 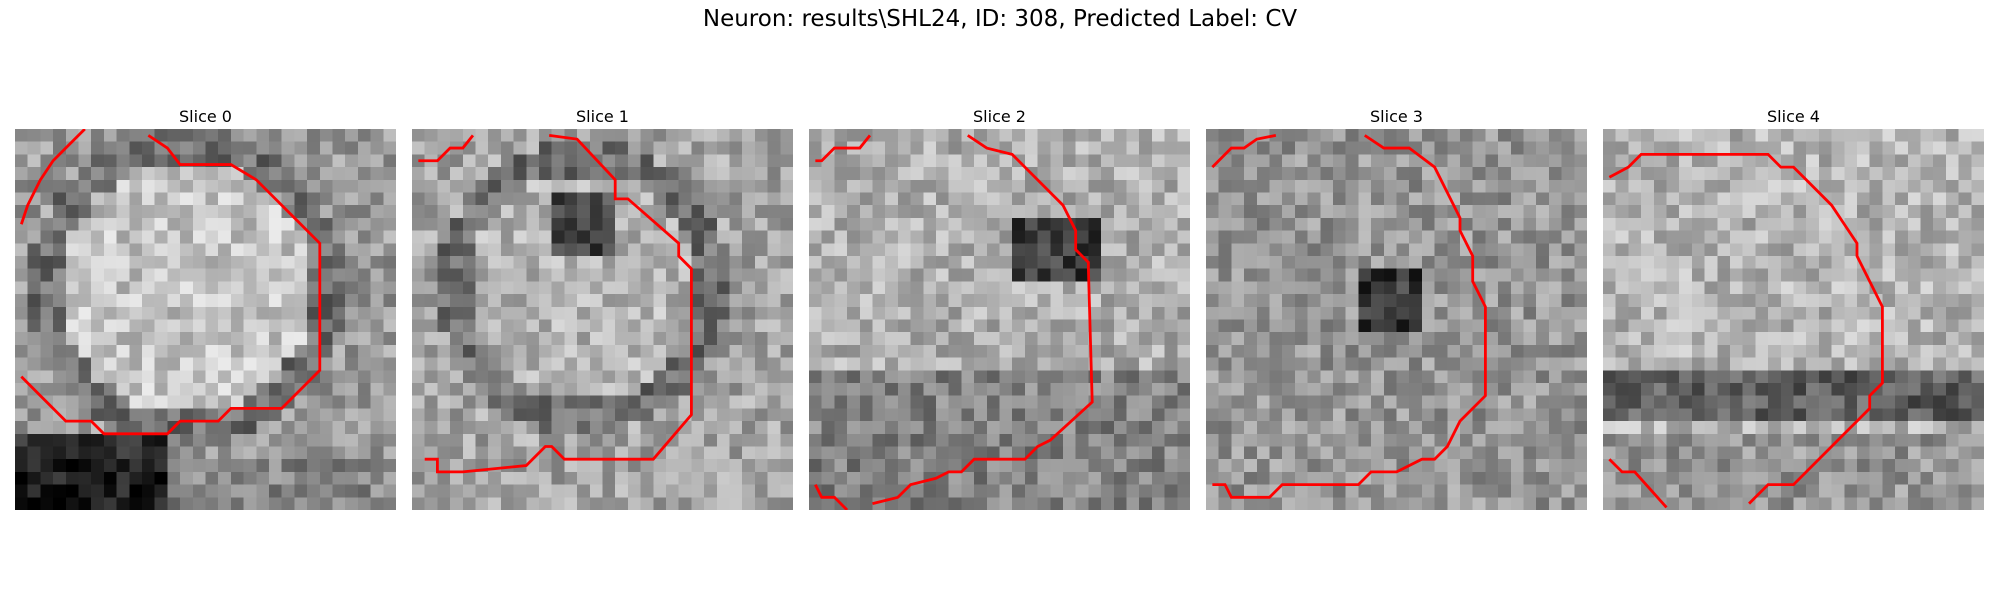 I want to click on slice-panel-2: Slice 2, so click(x=999, y=307).